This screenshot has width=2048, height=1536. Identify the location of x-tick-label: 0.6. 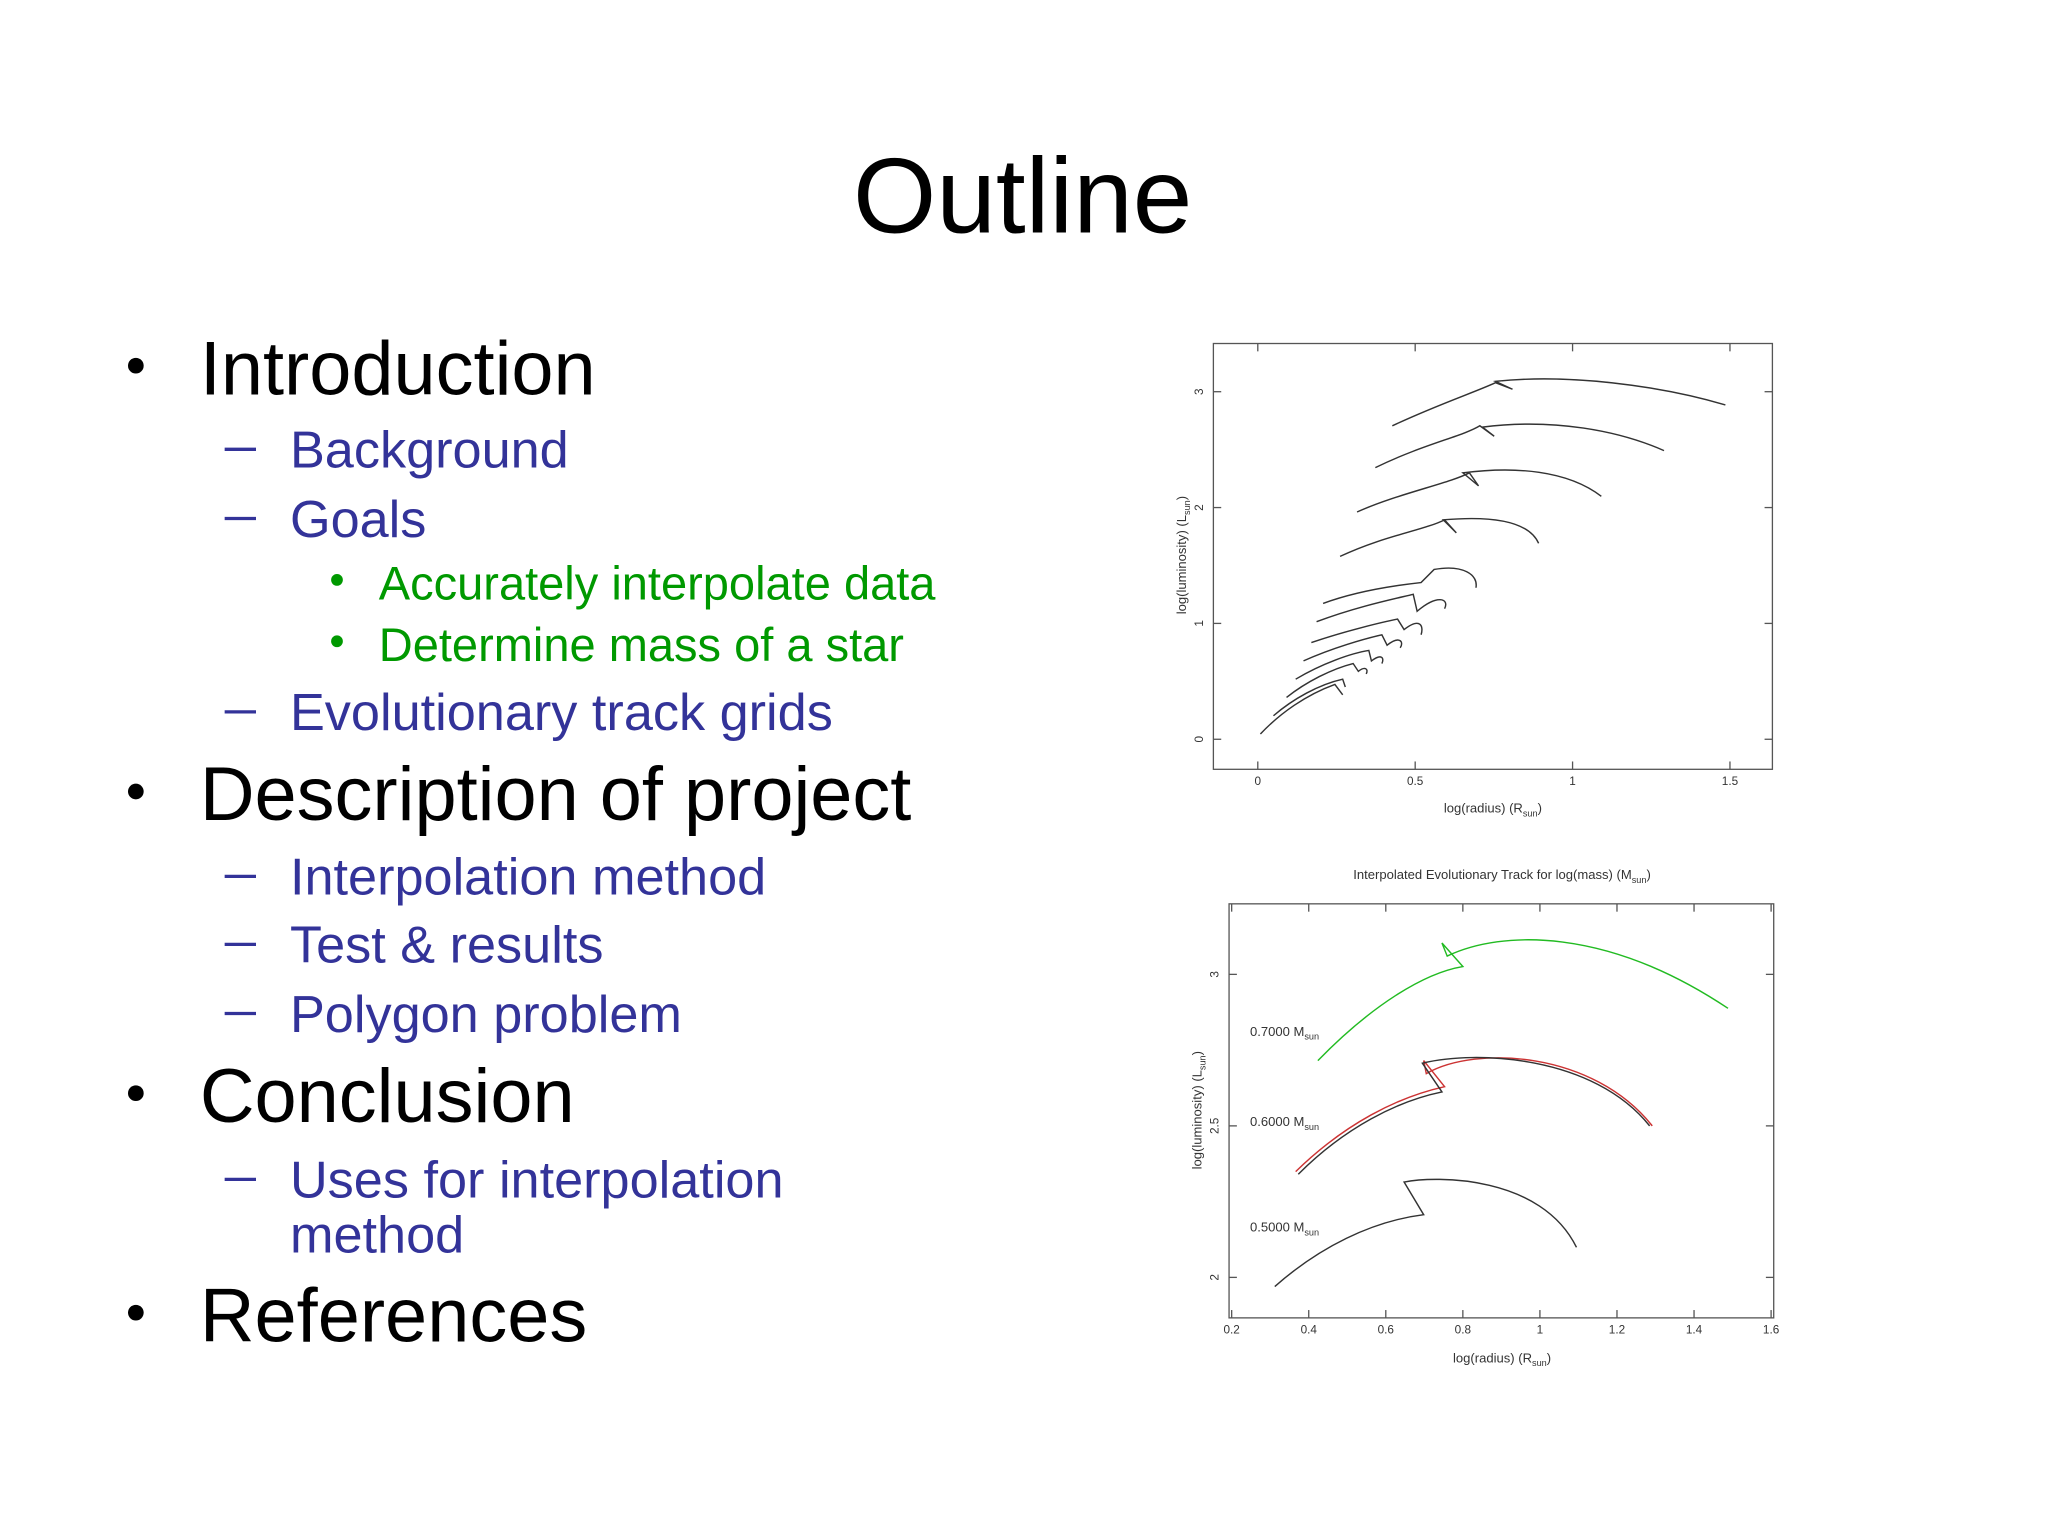
(1386, 1330).